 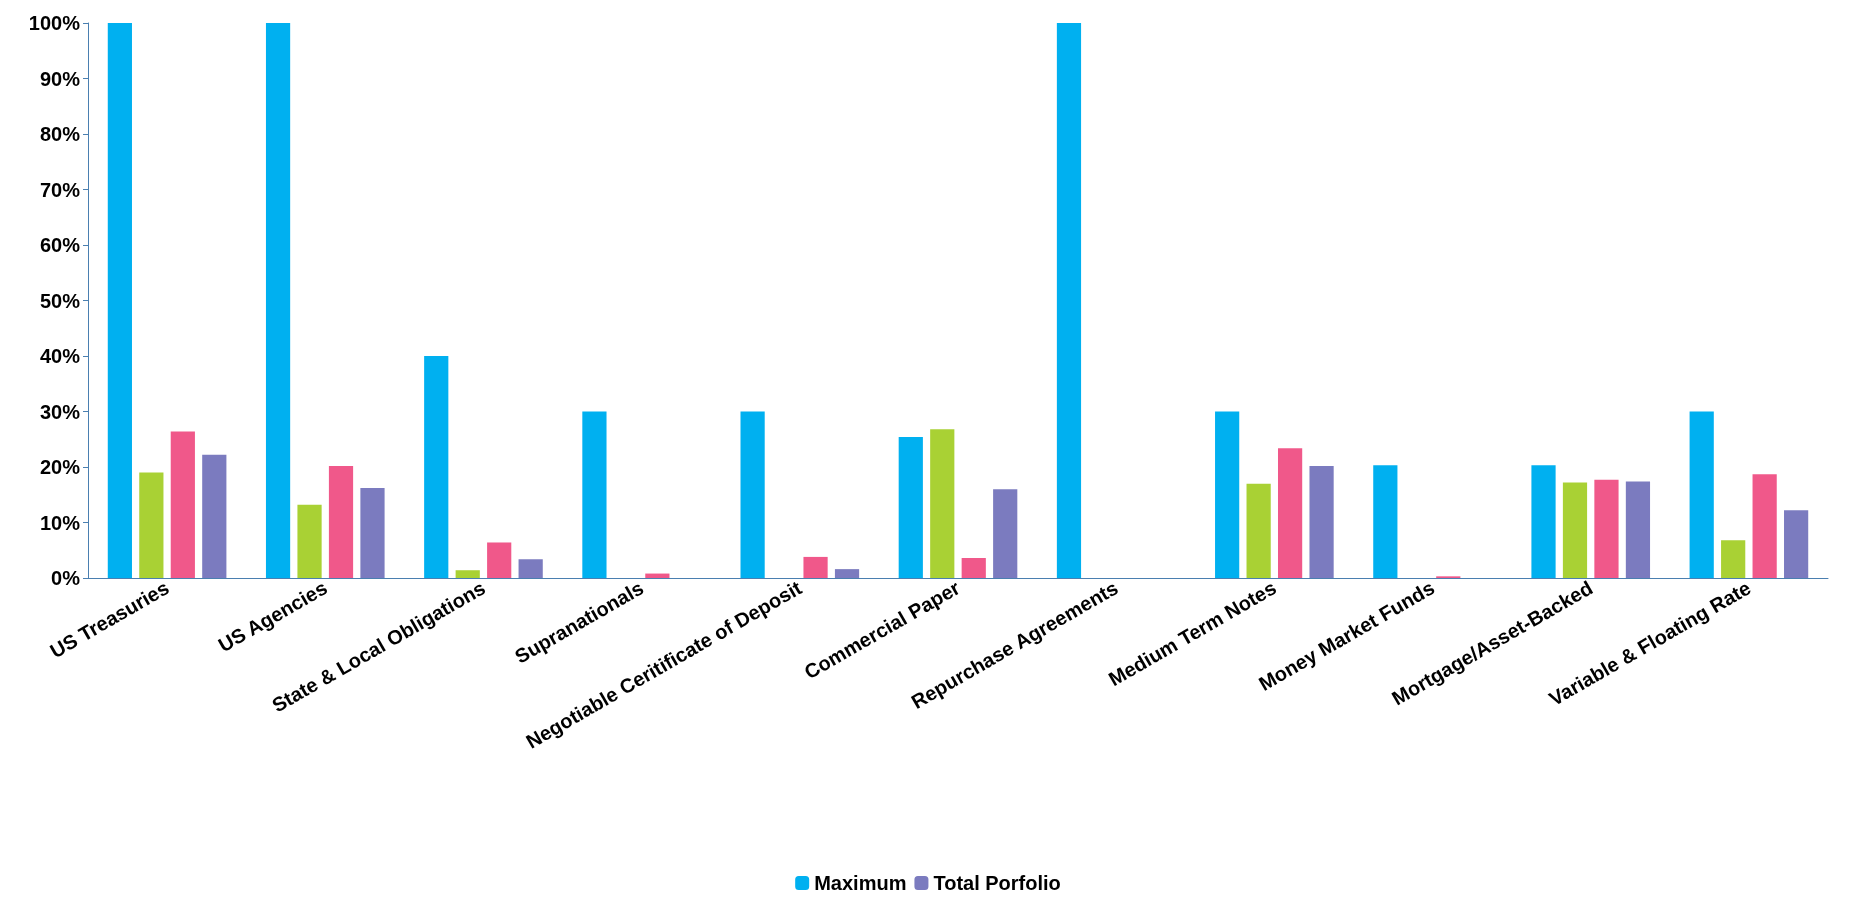 What do you see at coordinates (60, 356) in the screenshot?
I see `y-tick-label: 40%` at bounding box center [60, 356].